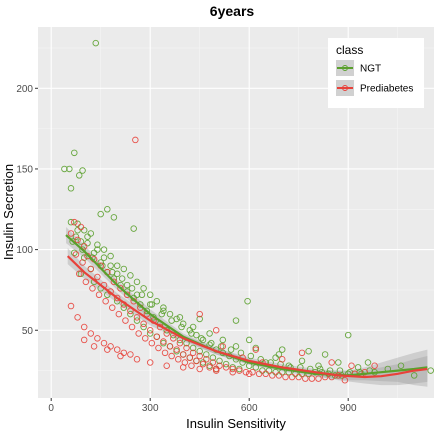 This screenshot has width=440, height=435. I want to click on legend-items: NGT Prediabetes, so click(374, 78).